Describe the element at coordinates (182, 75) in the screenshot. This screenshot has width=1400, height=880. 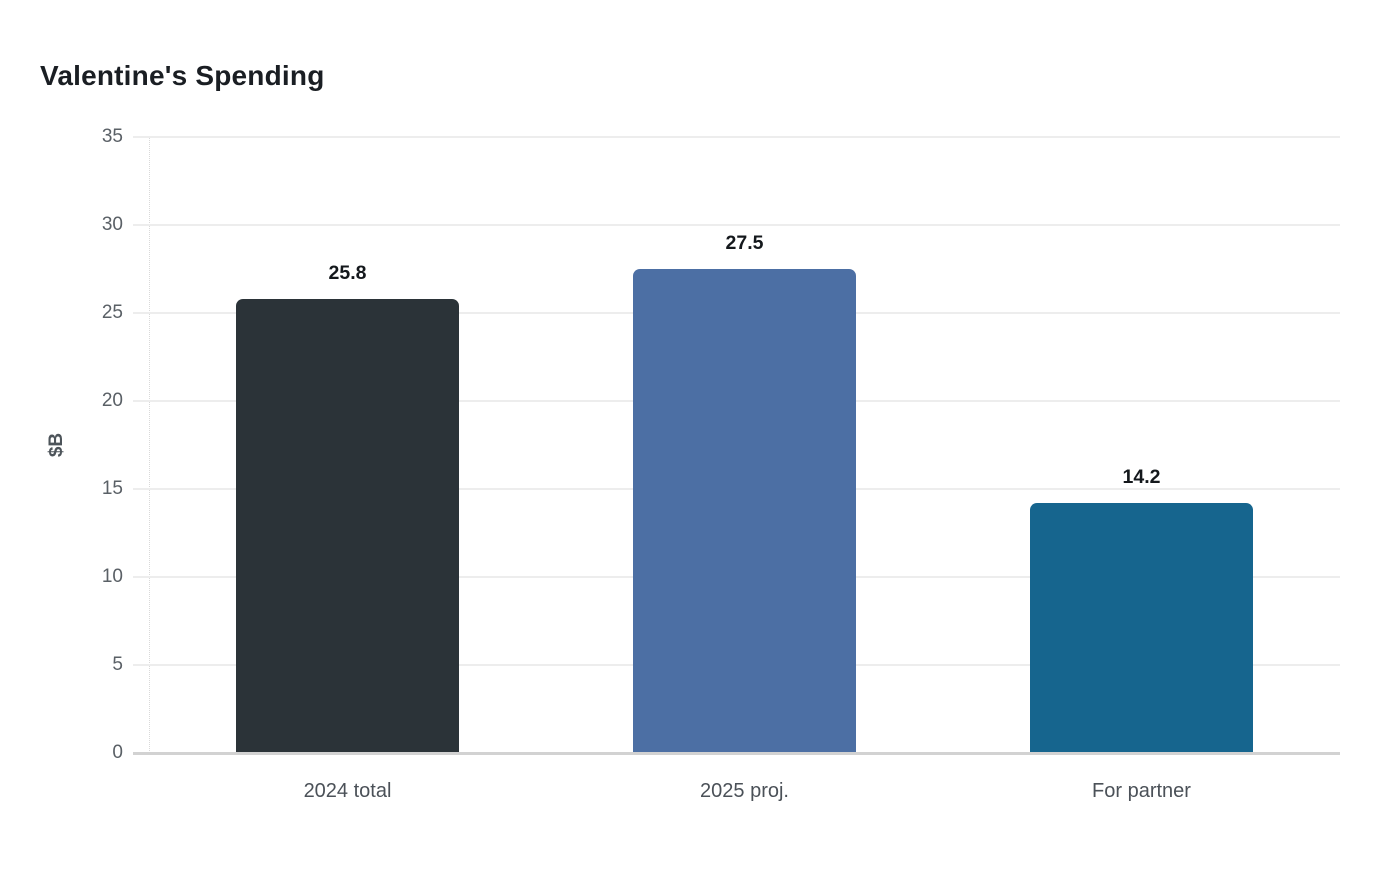
I see `chart-title: Valentine's Spending` at that location.